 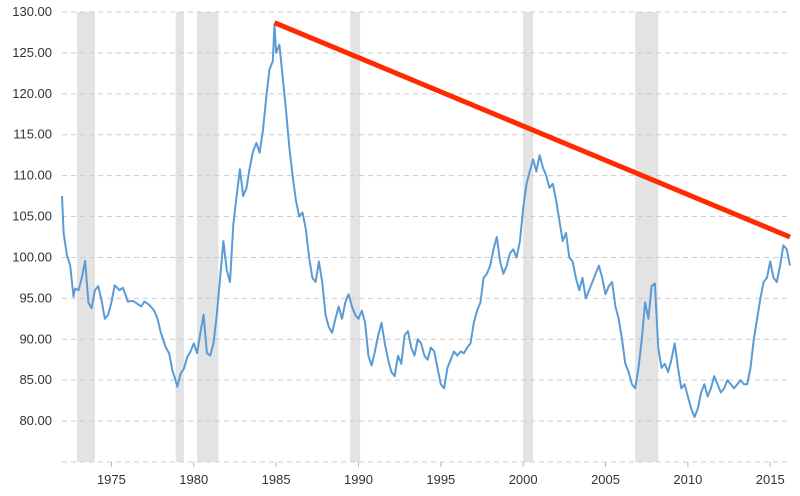 What do you see at coordinates (35, 379) in the screenshot?
I see `y-tick-label: 85.00` at bounding box center [35, 379].